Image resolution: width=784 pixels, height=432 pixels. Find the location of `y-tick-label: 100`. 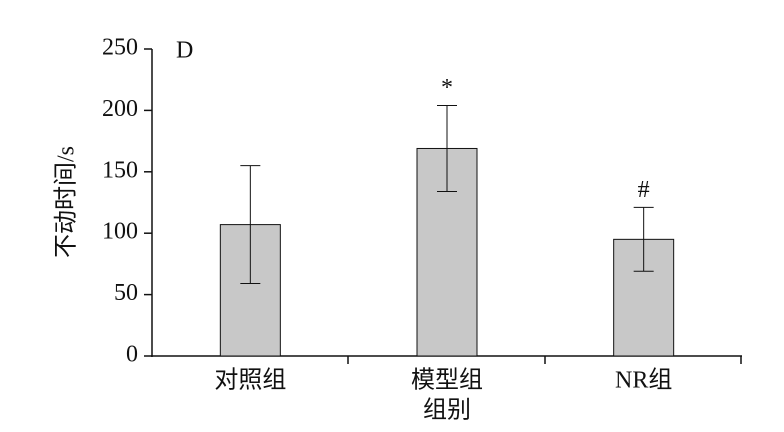

y-tick-label: 100 is located at coordinates (120, 232).